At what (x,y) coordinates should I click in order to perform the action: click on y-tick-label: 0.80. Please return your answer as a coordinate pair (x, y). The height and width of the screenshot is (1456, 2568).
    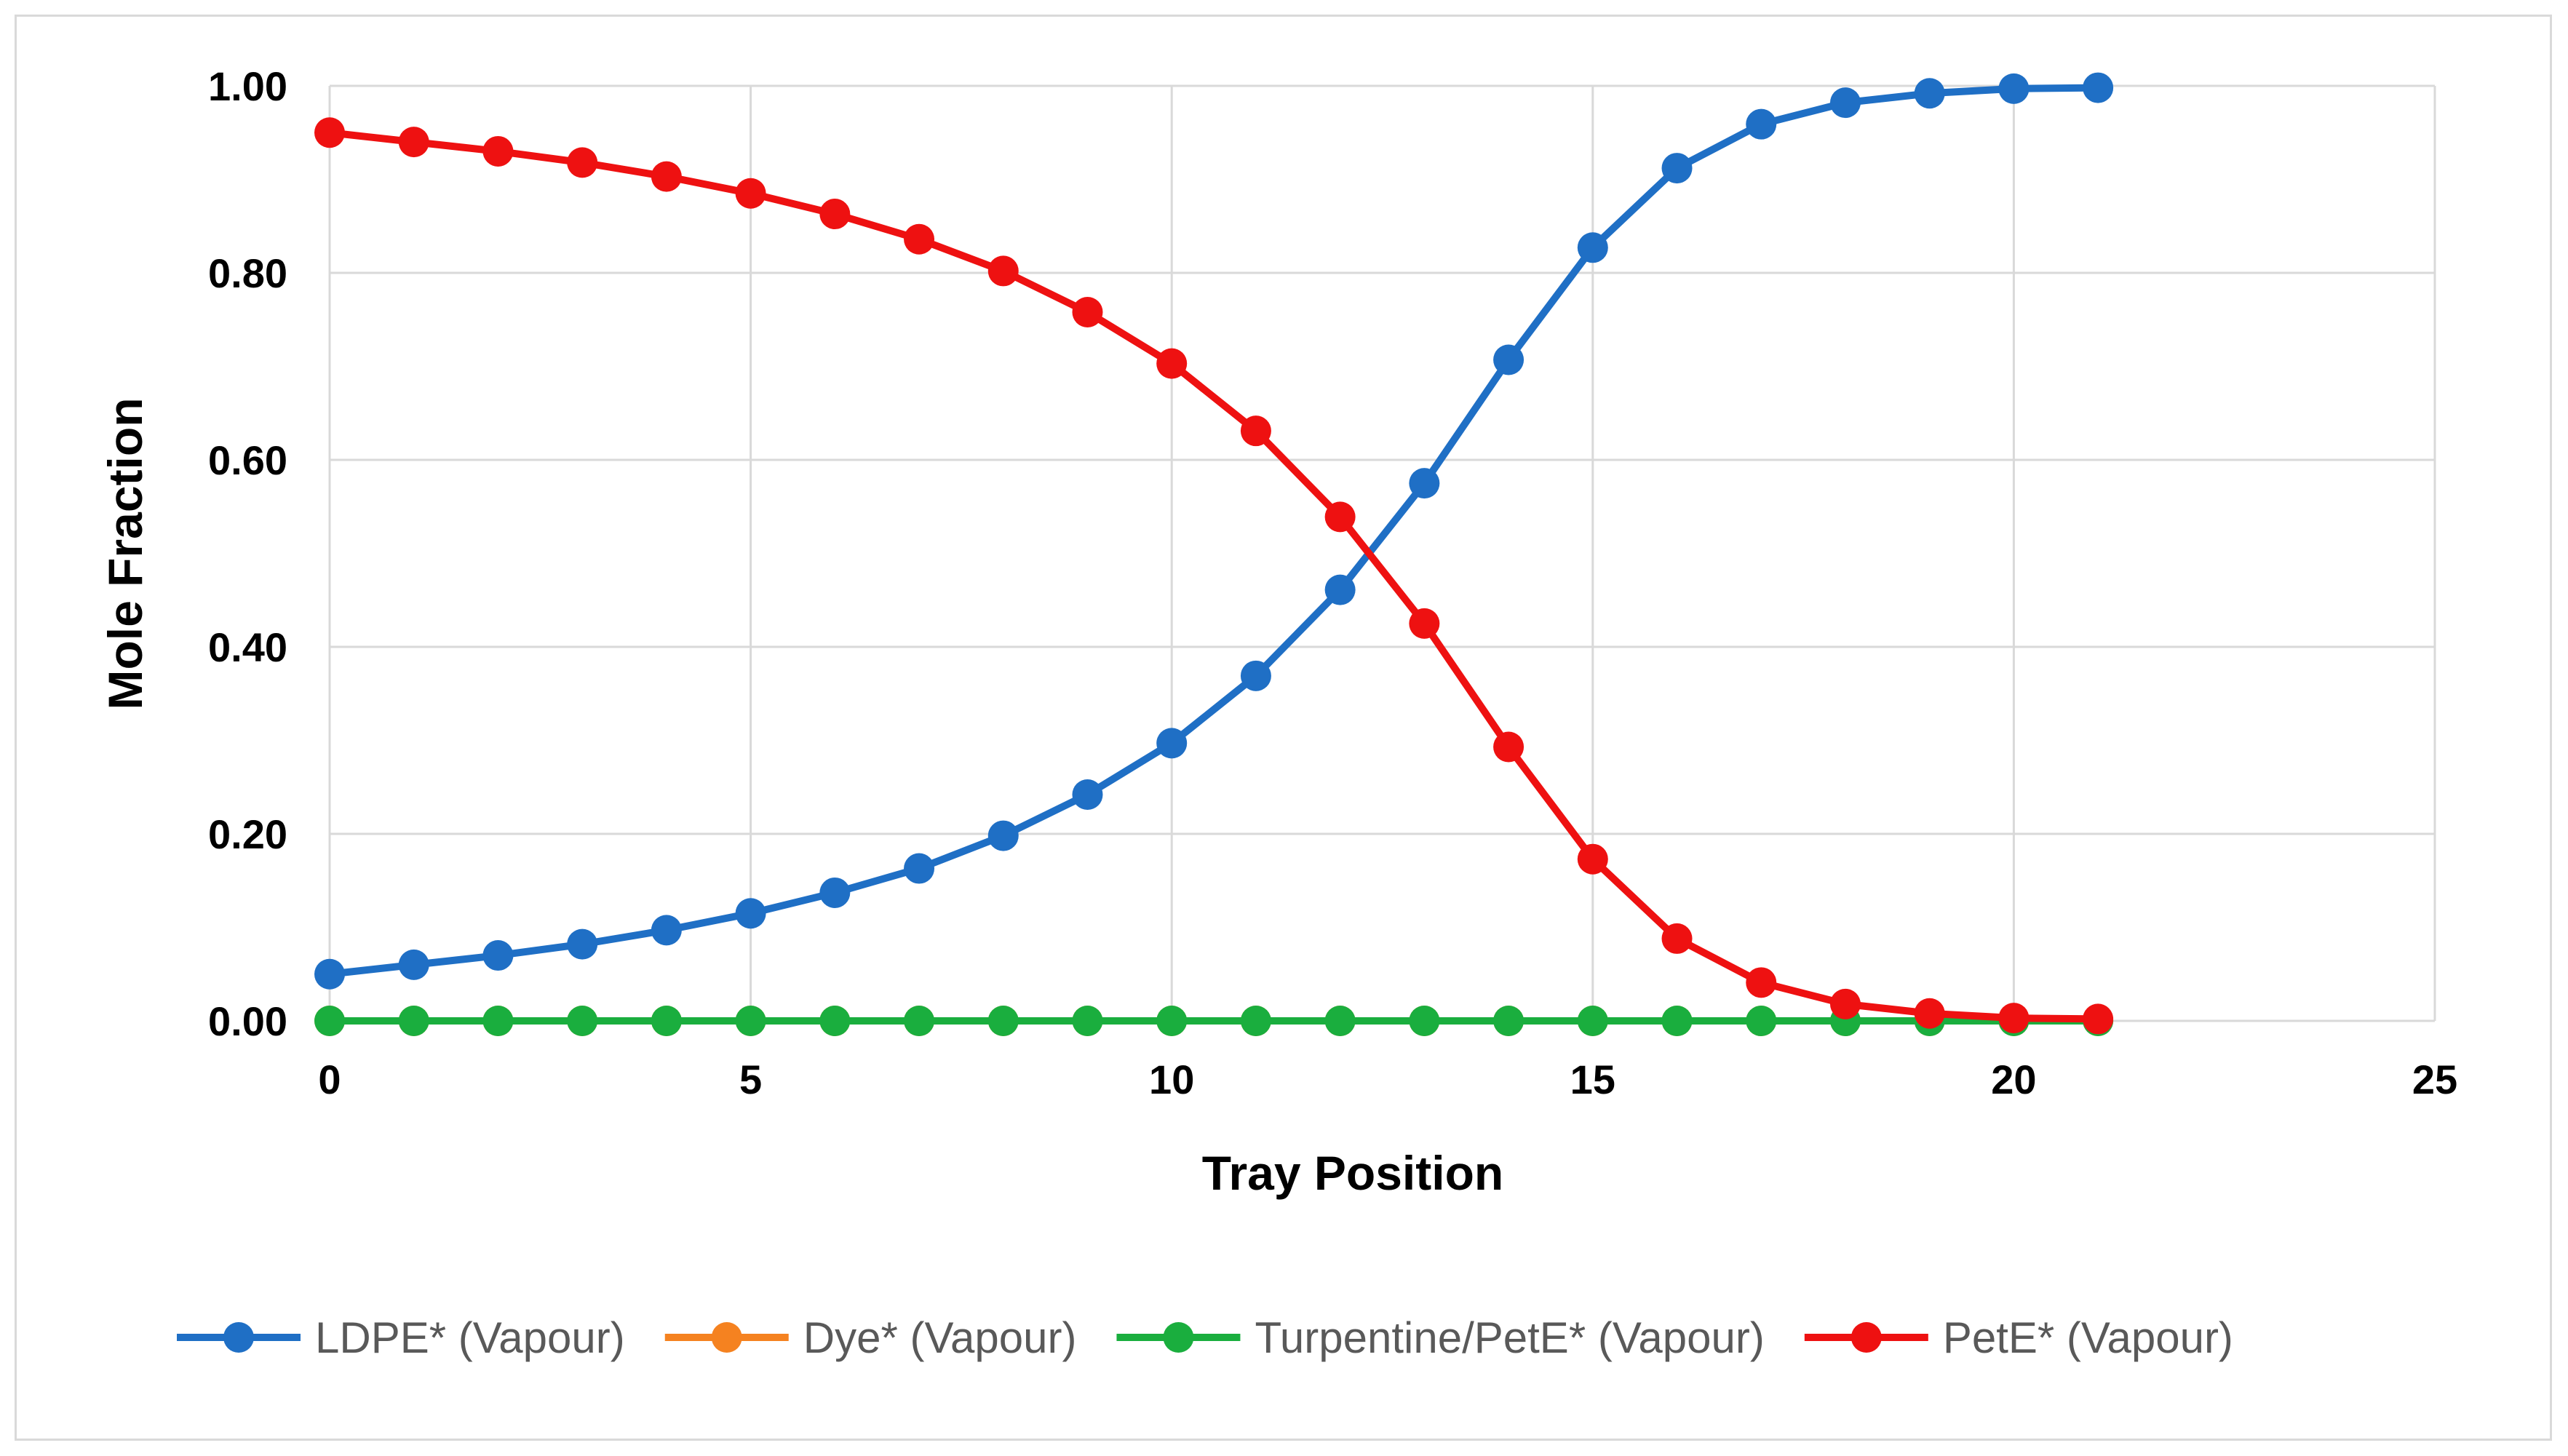
    Looking at the image, I should click on (248, 273).